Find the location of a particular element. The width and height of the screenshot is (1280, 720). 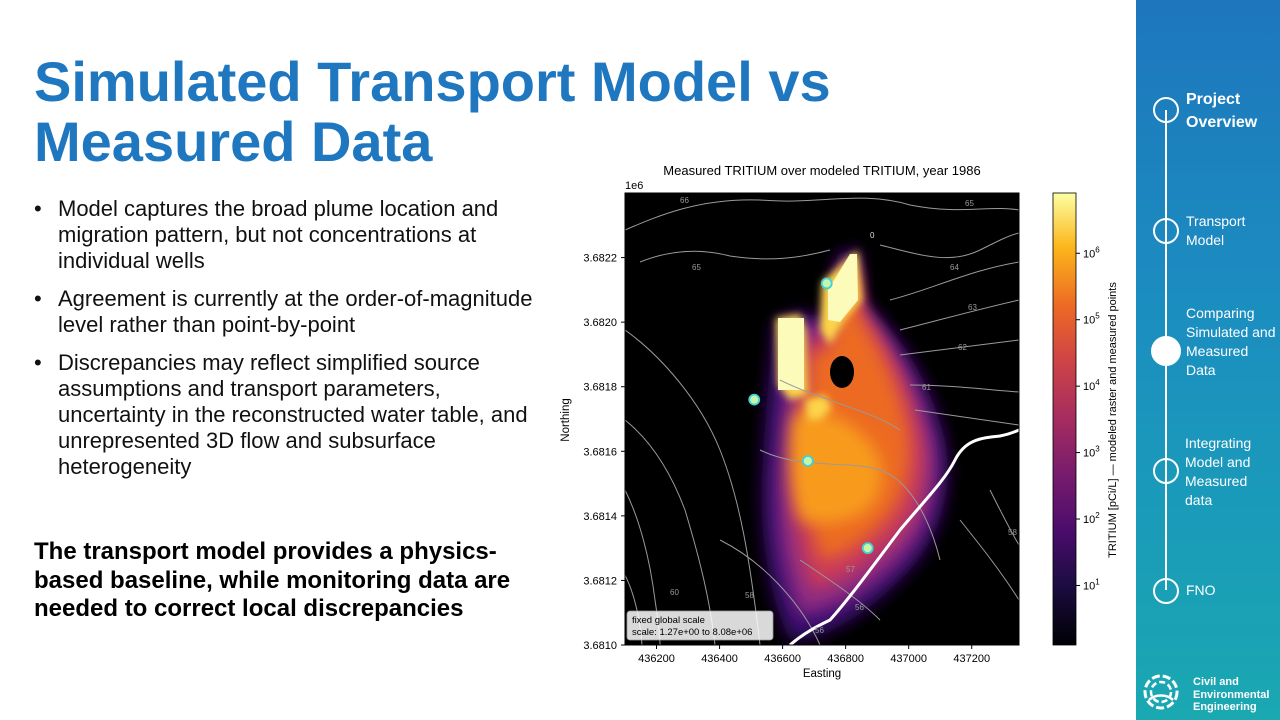

x-tick-label: 437200 is located at coordinates (971, 659).